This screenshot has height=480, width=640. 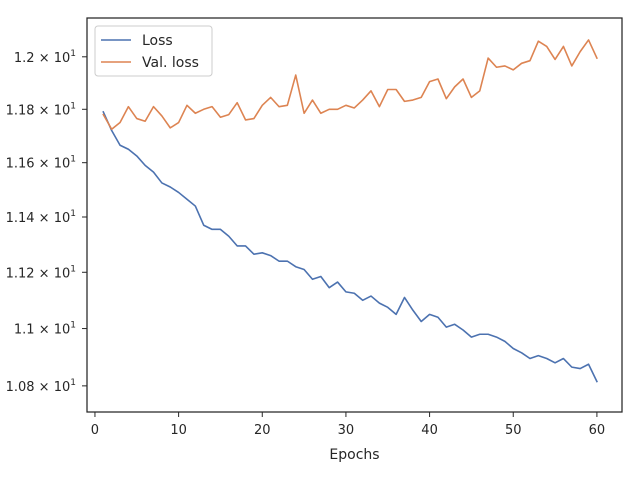 I want to click on x-tick-label: 40, so click(x=429, y=430).